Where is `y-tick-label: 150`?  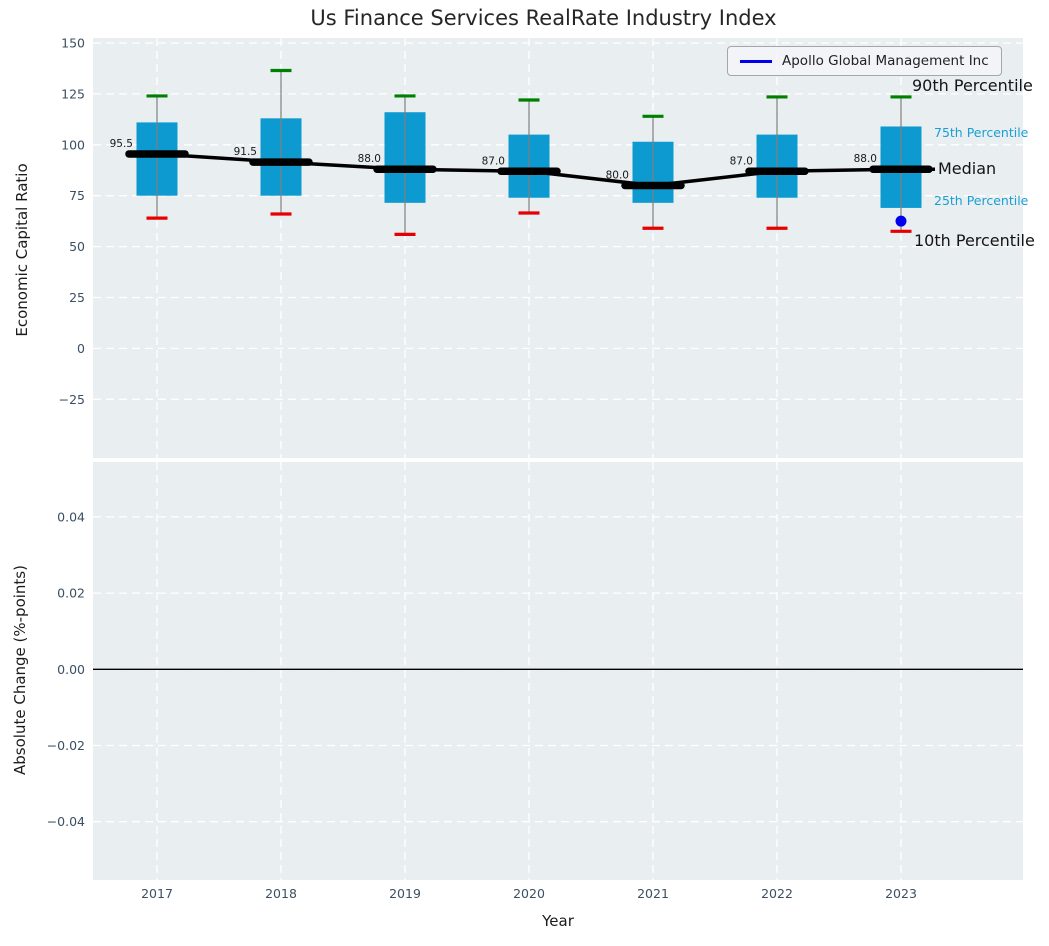 y-tick-label: 150 is located at coordinates (73, 43).